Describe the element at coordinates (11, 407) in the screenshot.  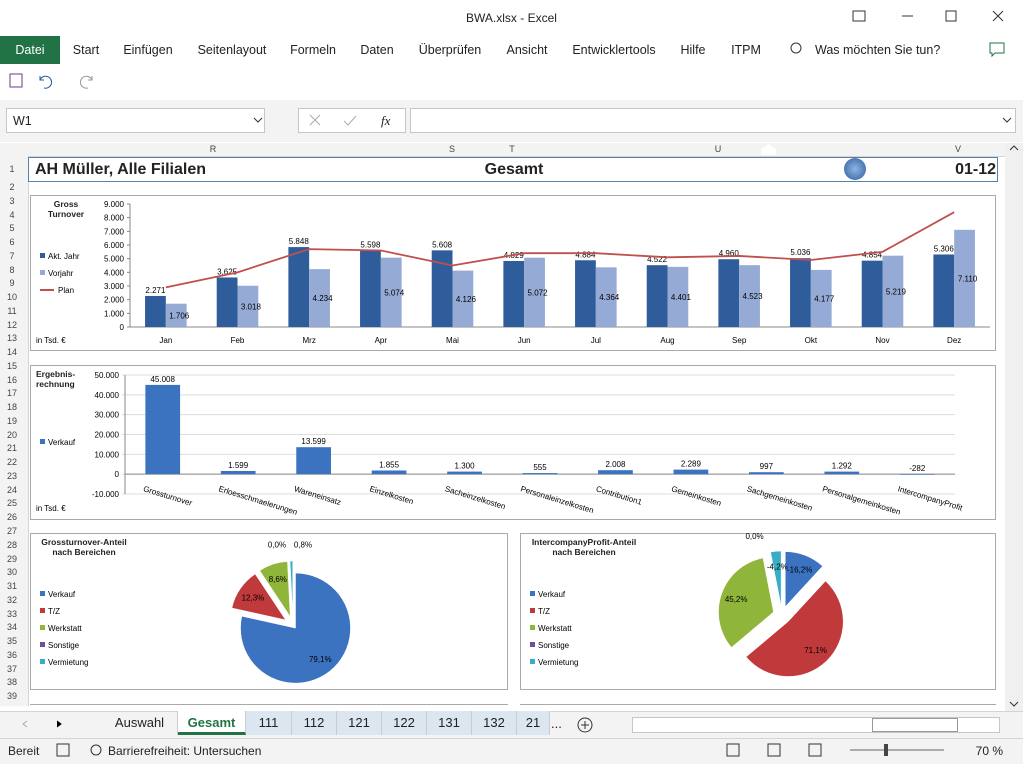
I see `row-header: 18` at that location.